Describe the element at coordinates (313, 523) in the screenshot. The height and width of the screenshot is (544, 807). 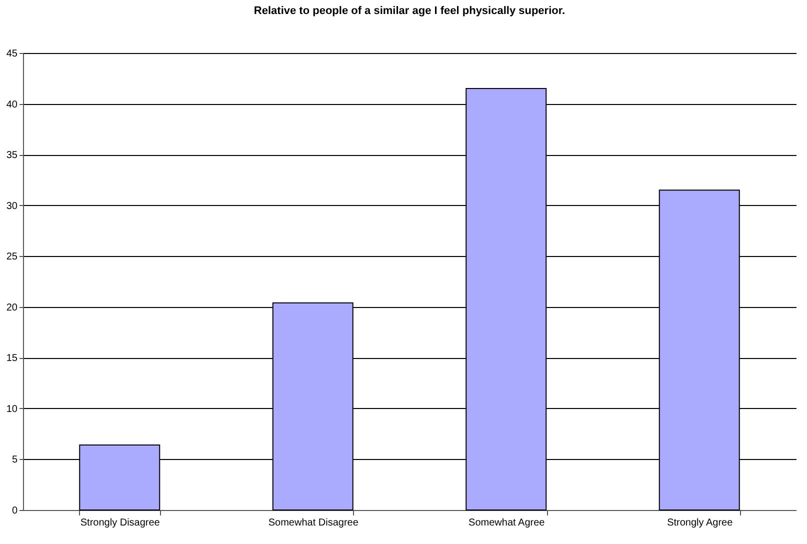
I see `x-tick-label: Somewhat Disagree` at that location.